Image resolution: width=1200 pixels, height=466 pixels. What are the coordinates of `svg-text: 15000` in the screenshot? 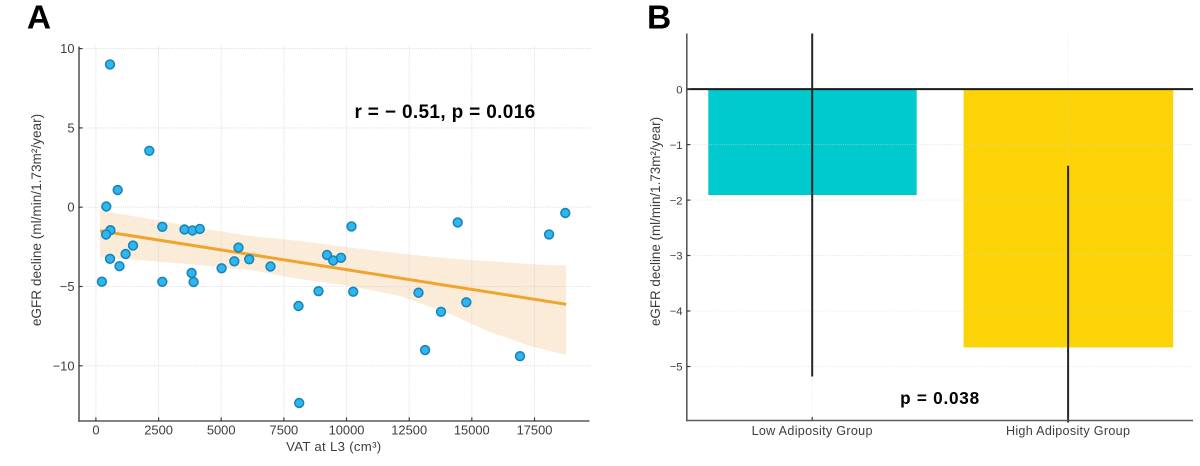 It's located at (472, 429).